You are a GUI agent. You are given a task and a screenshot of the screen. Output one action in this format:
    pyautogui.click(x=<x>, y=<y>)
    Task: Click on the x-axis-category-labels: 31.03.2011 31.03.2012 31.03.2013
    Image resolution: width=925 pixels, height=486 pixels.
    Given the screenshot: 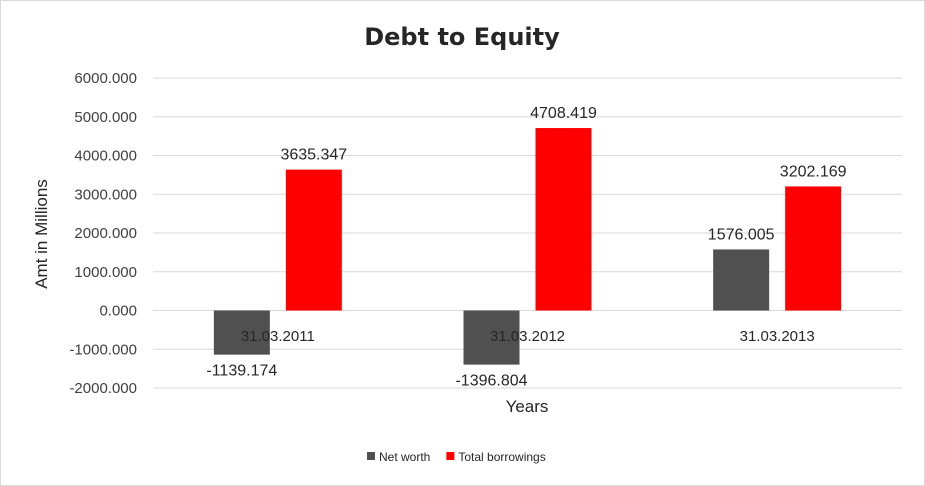 What is the action you would take?
    pyautogui.click(x=528, y=336)
    